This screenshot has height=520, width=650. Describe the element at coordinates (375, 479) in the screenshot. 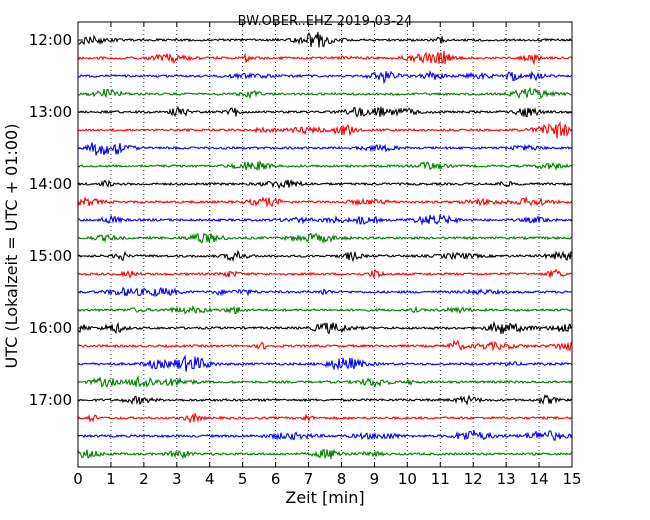

I see `x-tick-label: 9` at that location.